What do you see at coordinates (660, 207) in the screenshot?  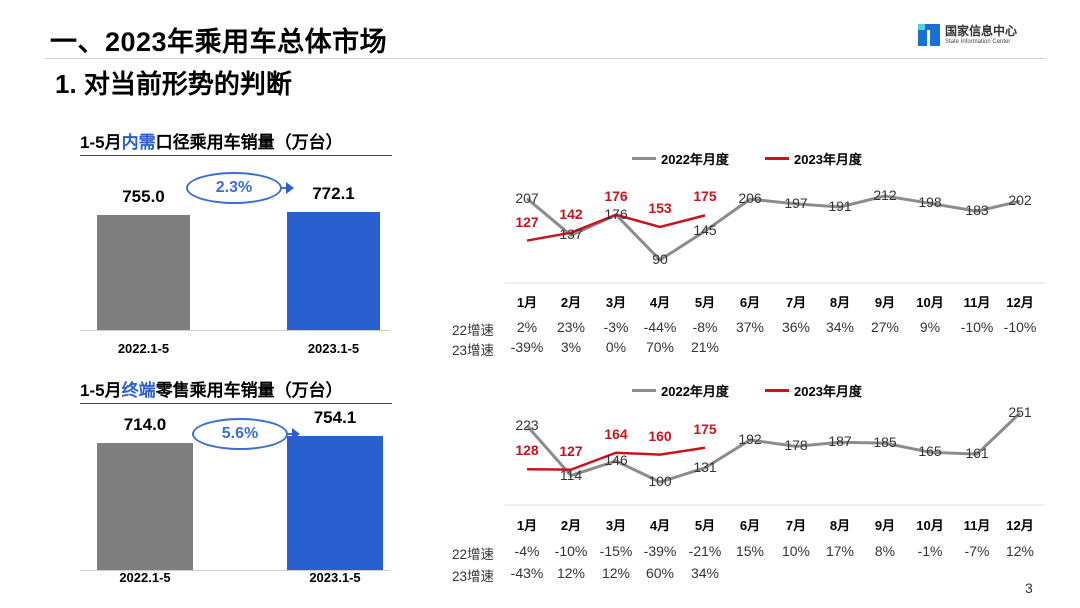 I see `data-label: 153` at bounding box center [660, 207].